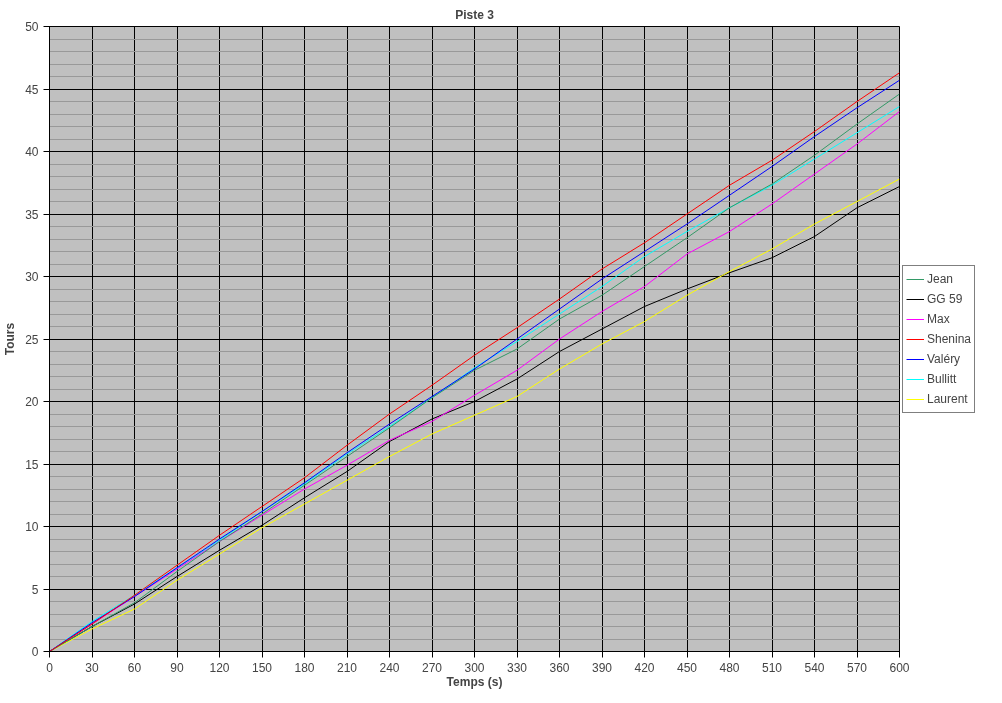 Image resolution: width=1002 pixels, height=703 pixels. Describe the element at coordinates (177, 667) in the screenshot. I see `x-tick-label: 90` at that location.